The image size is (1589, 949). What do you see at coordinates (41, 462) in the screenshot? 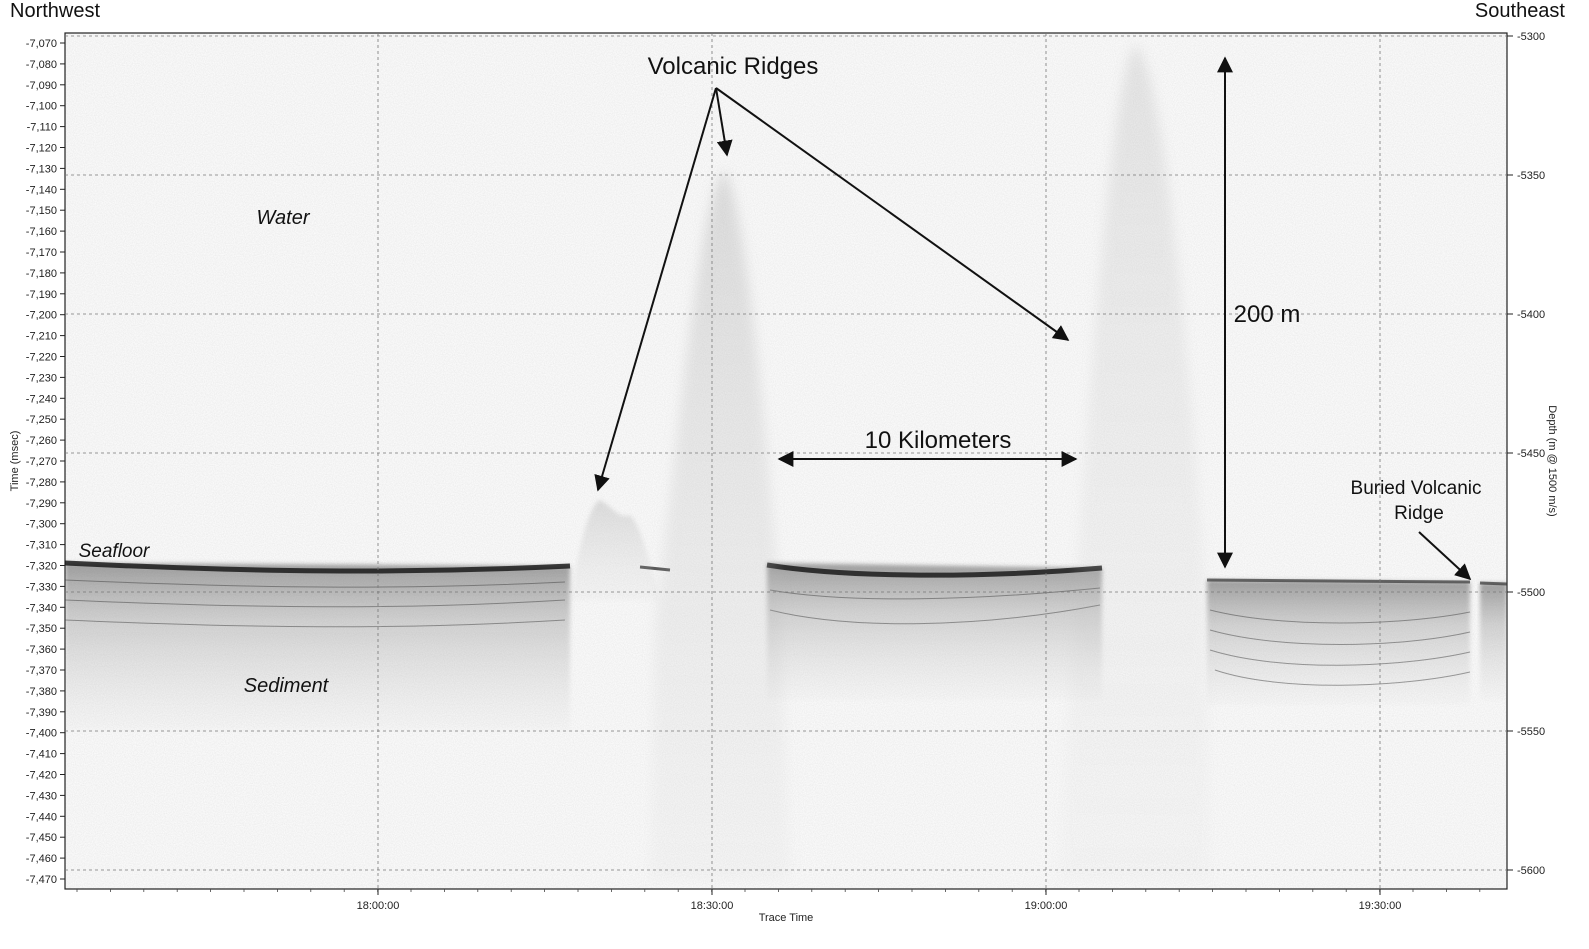
I see `y-tick-label: -7,270` at bounding box center [41, 462].